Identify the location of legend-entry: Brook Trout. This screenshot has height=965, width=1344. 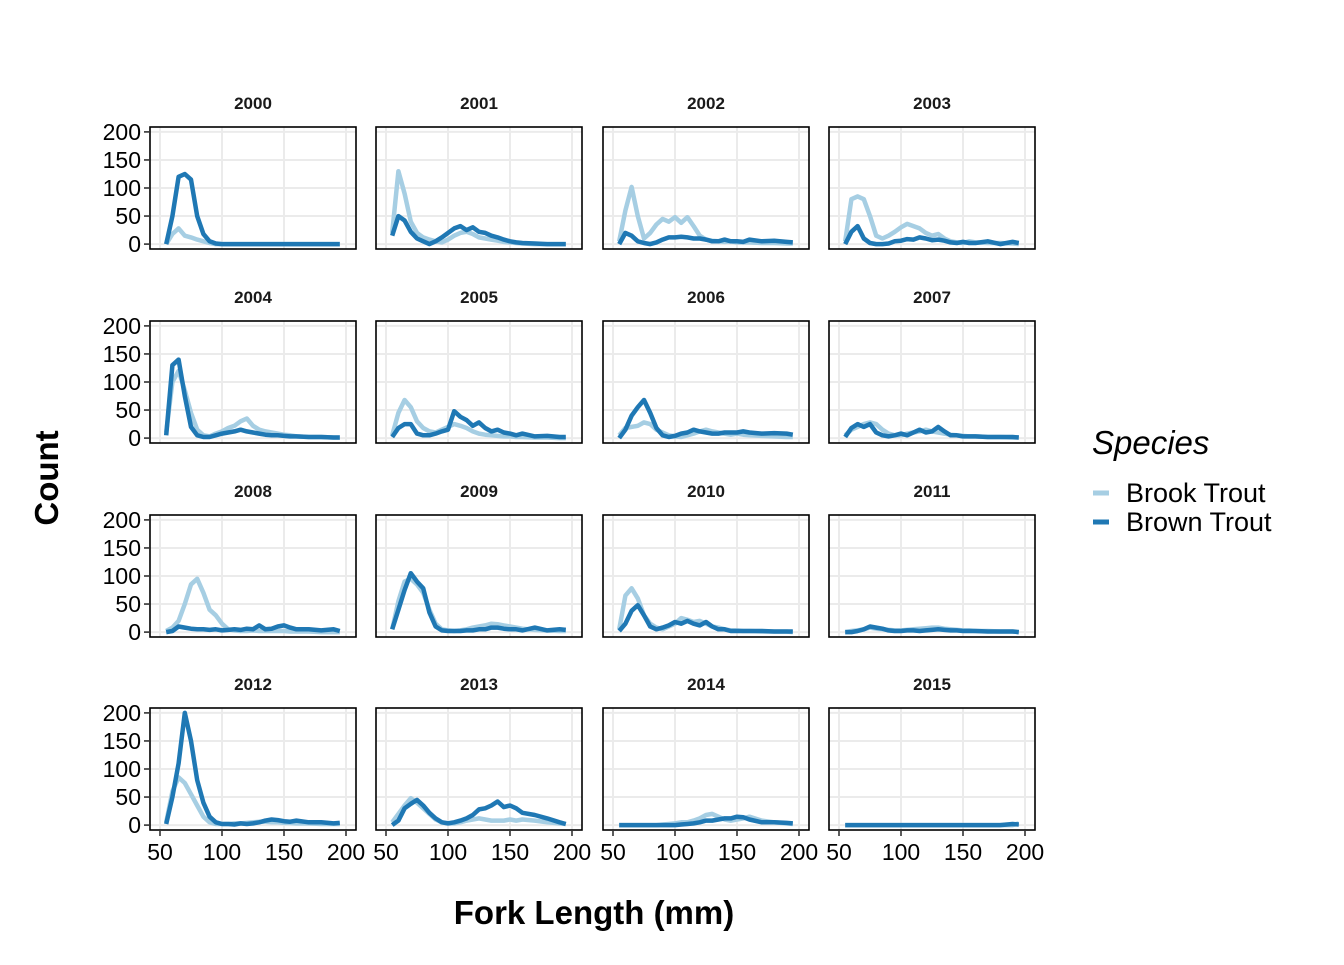
(1179, 493).